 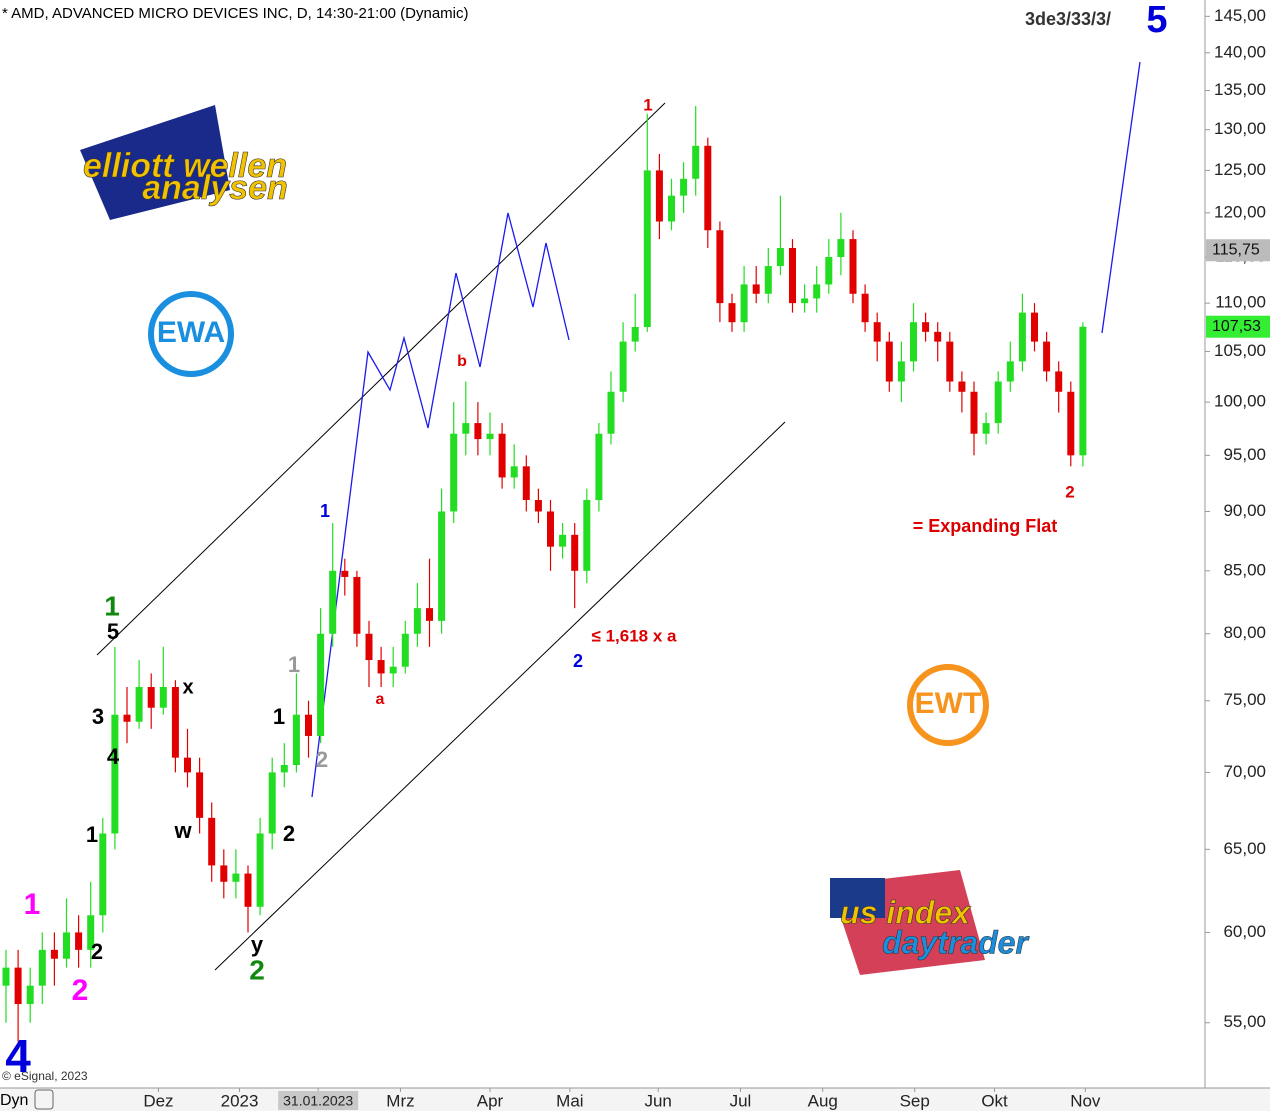 What do you see at coordinates (1240, 15) in the screenshot?
I see `y-tick-label: 145,00` at bounding box center [1240, 15].